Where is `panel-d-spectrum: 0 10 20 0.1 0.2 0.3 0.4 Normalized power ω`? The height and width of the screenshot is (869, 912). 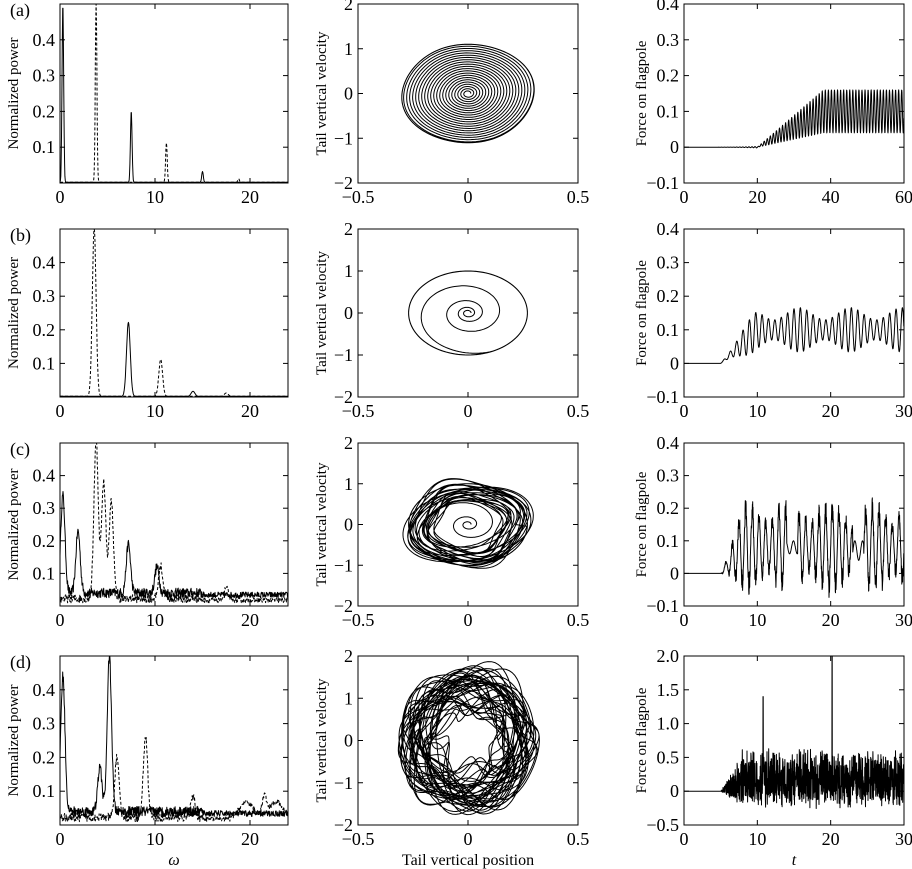
panel-d-spectrum: 0 10 20 0.1 0.2 0.3 0.4 Normalized power ω is located at coordinates (147, 762).